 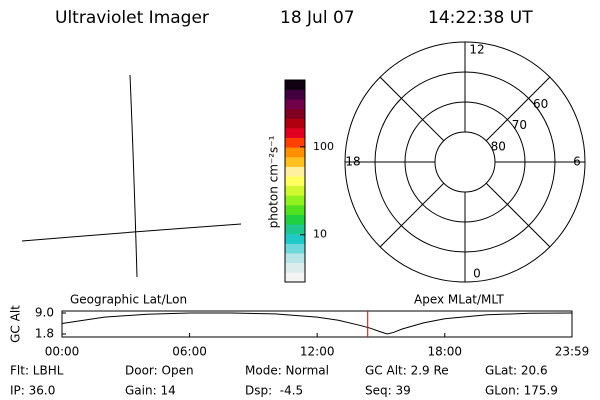 What do you see at coordinates (287, 371) in the screenshot?
I see `info-field: Mode: Normal` at bounding box center [287, 371].